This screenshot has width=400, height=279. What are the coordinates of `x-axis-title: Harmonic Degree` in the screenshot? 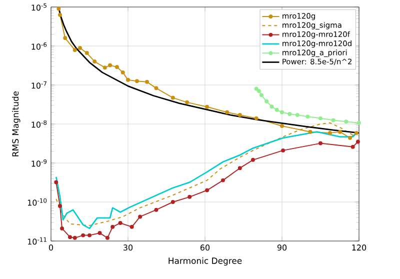 It's located at (205, 261).